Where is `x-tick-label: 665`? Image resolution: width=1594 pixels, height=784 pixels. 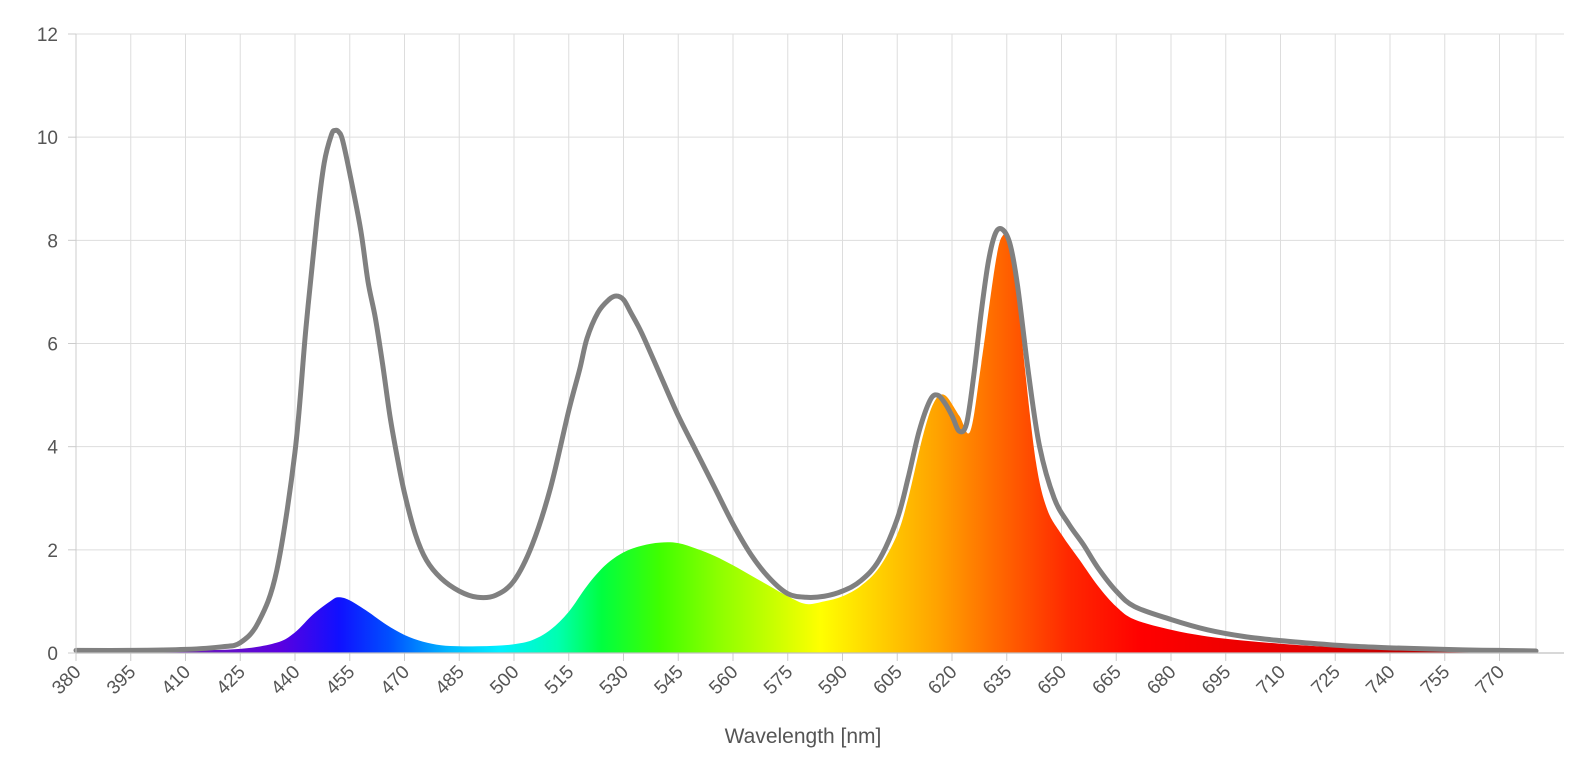 x-tick-label: 665 is located at coordinates (1107, 680).